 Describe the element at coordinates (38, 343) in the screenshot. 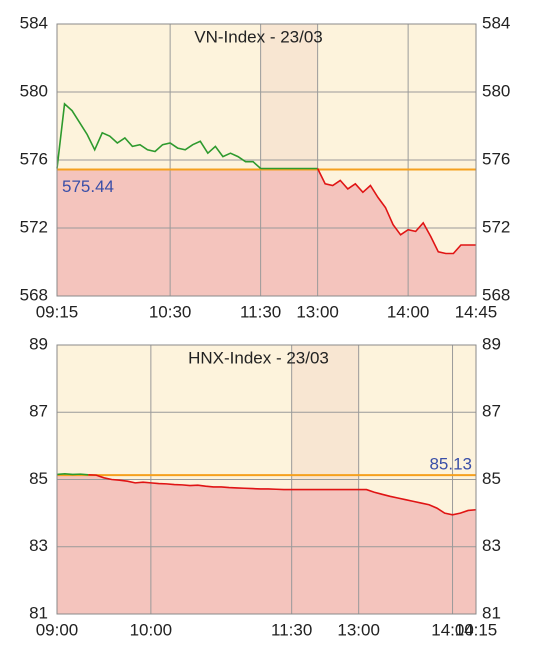

I see `y-tick-label: 89` at that location.